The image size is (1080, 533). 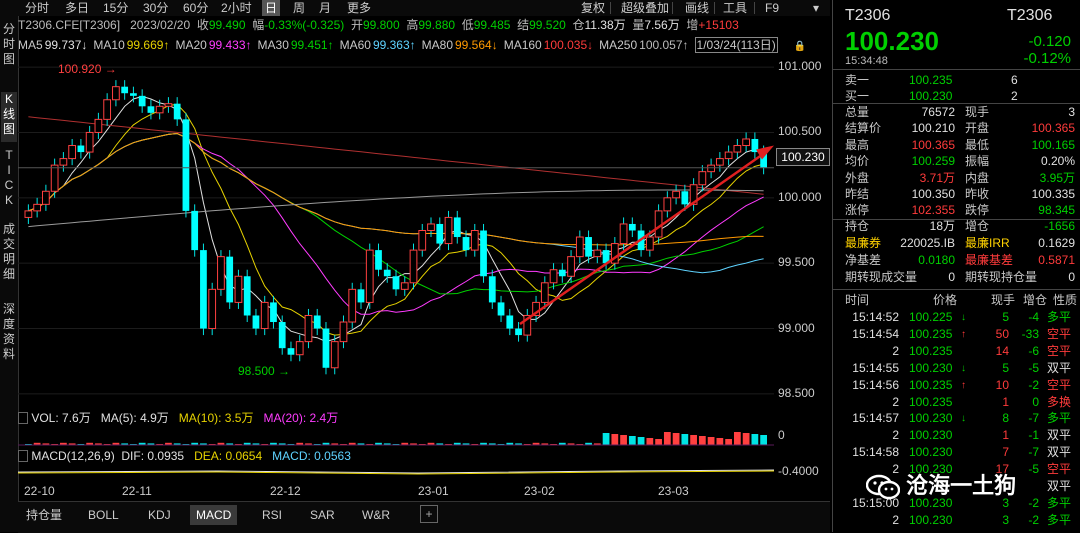 What do you see at coordinates (103, 515) in the screenshot?
I see `indicator-tab-1: BOLL` at bounding box center [103, 515].